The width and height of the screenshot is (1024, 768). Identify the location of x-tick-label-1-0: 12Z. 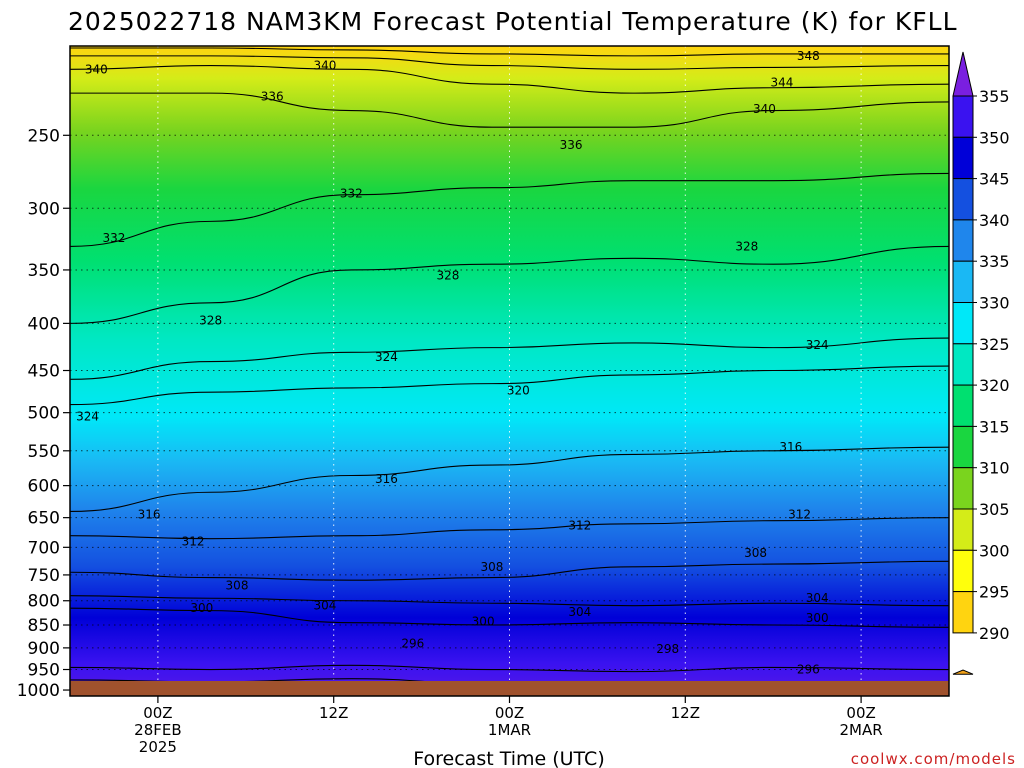
(333, 713).